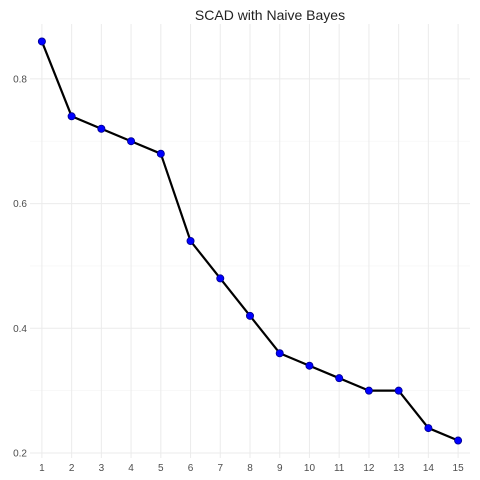 The height and width of the screenshot is (480, 480). I want to click on x-tick-label: 12, so click(369, 468).